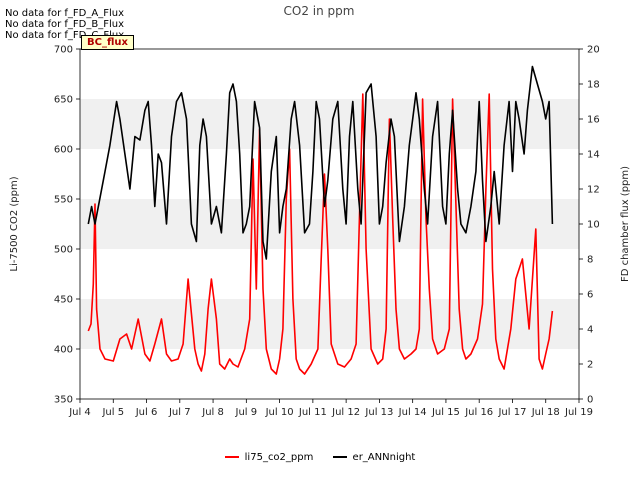 The image size is (640, 480). Describe the element at coordinates (279, 457) in the screenshot. I see `legend-label: li75_co2_ppm` at that location.